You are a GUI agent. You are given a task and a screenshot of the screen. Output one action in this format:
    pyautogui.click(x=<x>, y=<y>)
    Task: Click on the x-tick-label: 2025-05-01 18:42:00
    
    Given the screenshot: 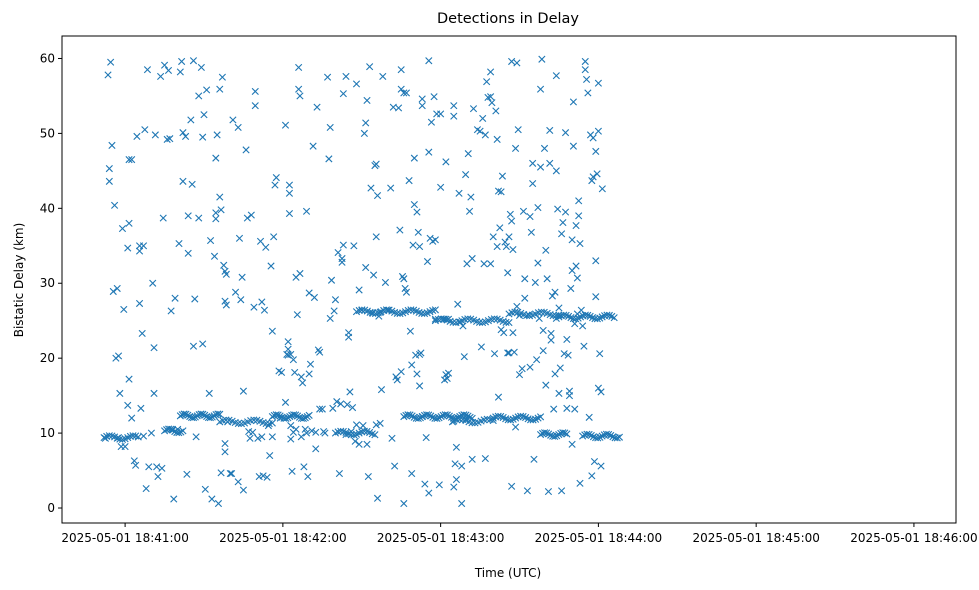 What is the action you would take?
    pyautogui.click(x=282, y=538)
    